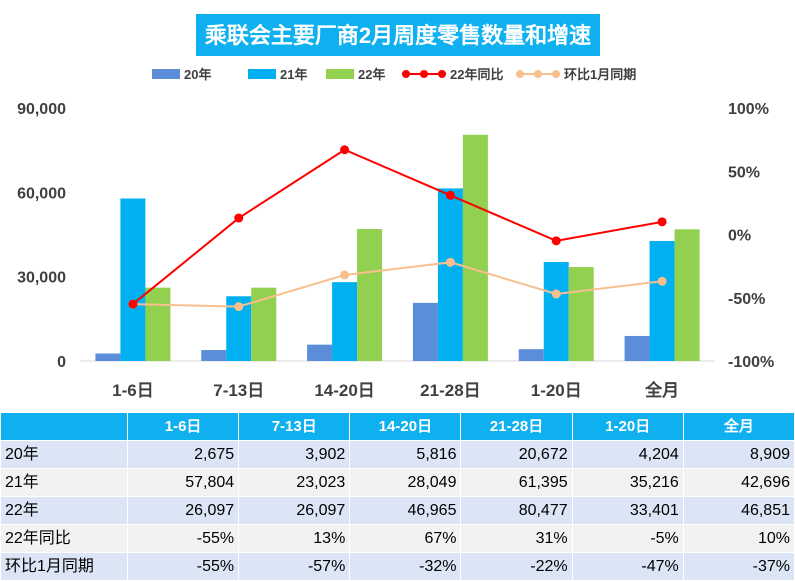 Image resolution: width=795 pixels, height=581 pixels. Describe the element at coordinates (158, 324) in the screenshot. I see `bar-22年-1-6日` at that location.